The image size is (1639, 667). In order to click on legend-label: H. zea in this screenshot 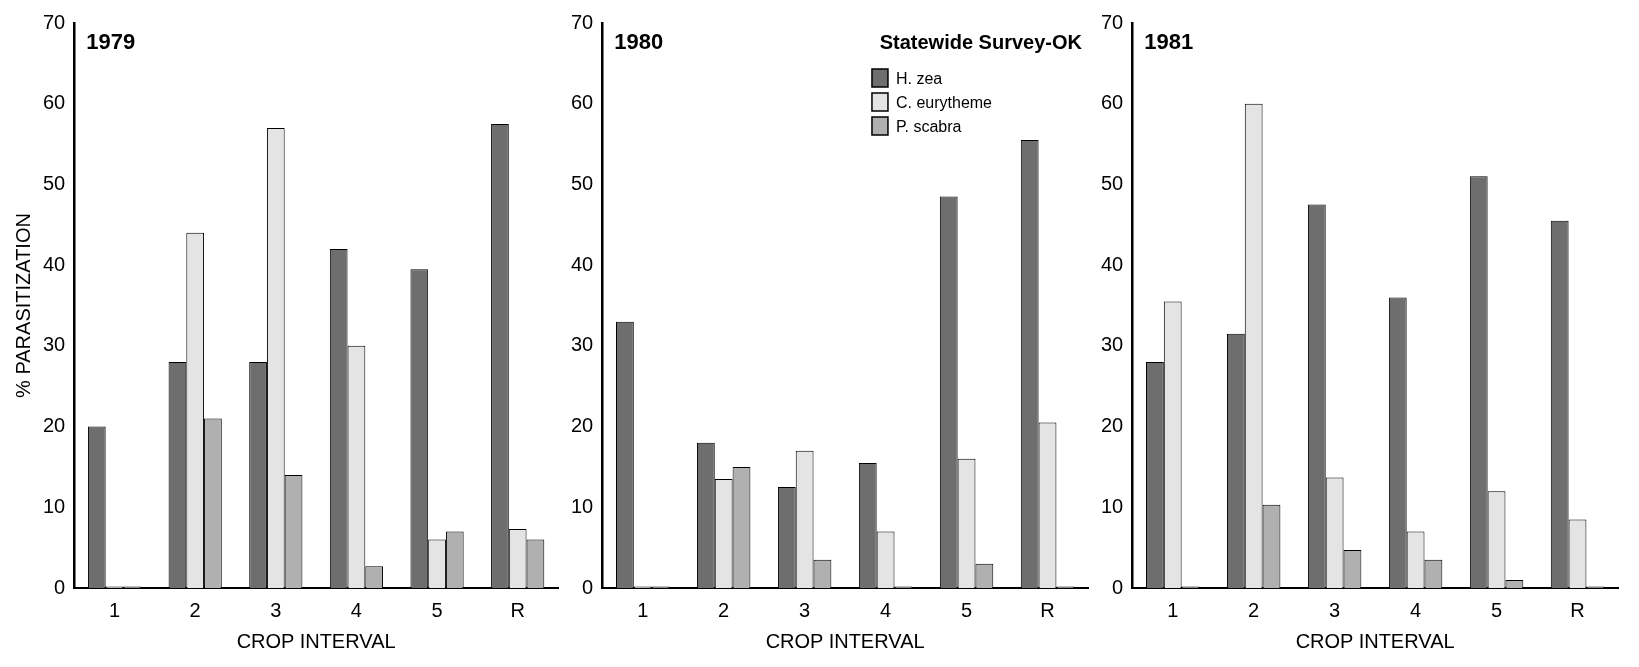, I will do `click(919, 78)`.